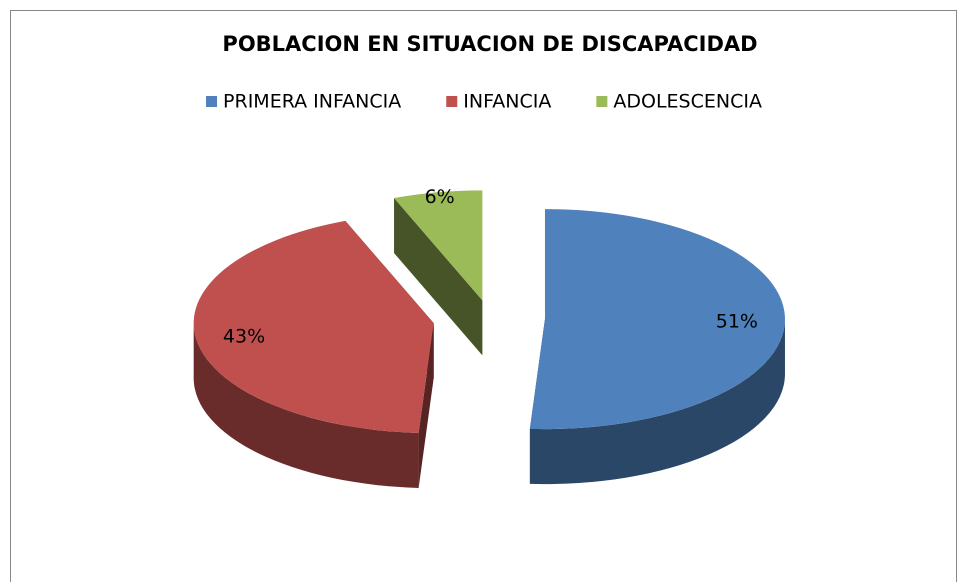 This screenshot has height=582, width=961. I want to click on legend-label: PRIMERA INFANCIA, so click(312, 102).